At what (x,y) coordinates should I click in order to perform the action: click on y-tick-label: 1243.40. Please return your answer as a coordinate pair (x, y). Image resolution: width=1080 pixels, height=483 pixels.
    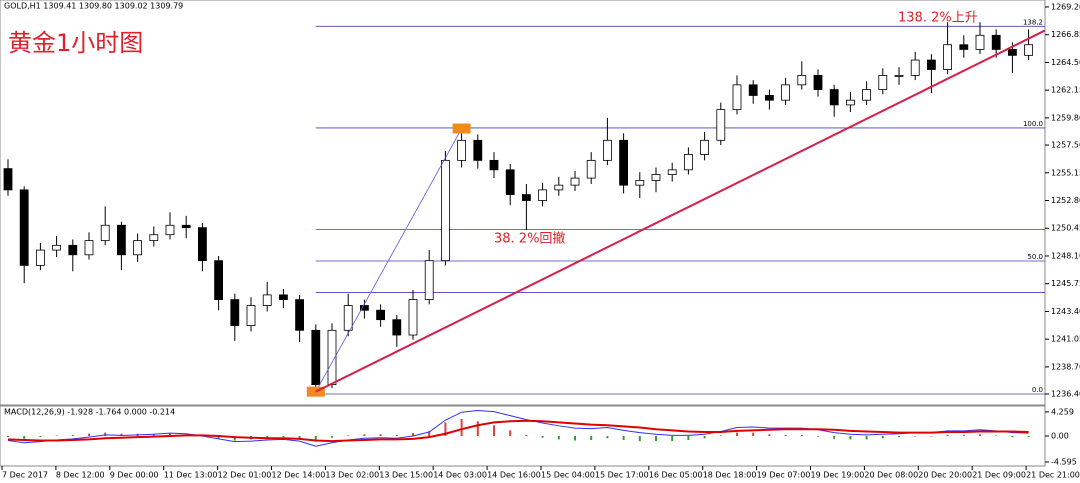
    Looking at the image, I should click on (1065, 311).